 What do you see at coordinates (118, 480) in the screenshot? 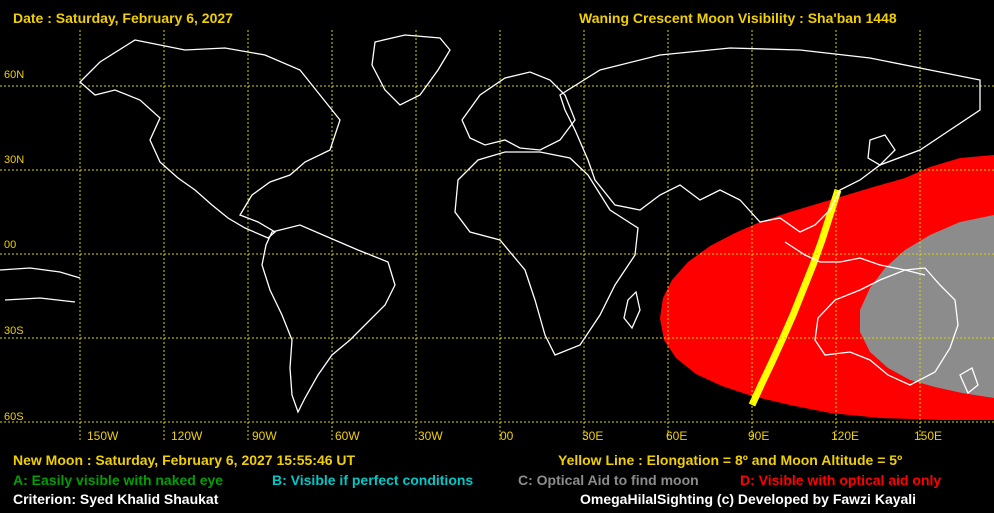
I see `legend-a-naked-eye: A: Easily visible with naked eye` at bounding box center [118, 480].